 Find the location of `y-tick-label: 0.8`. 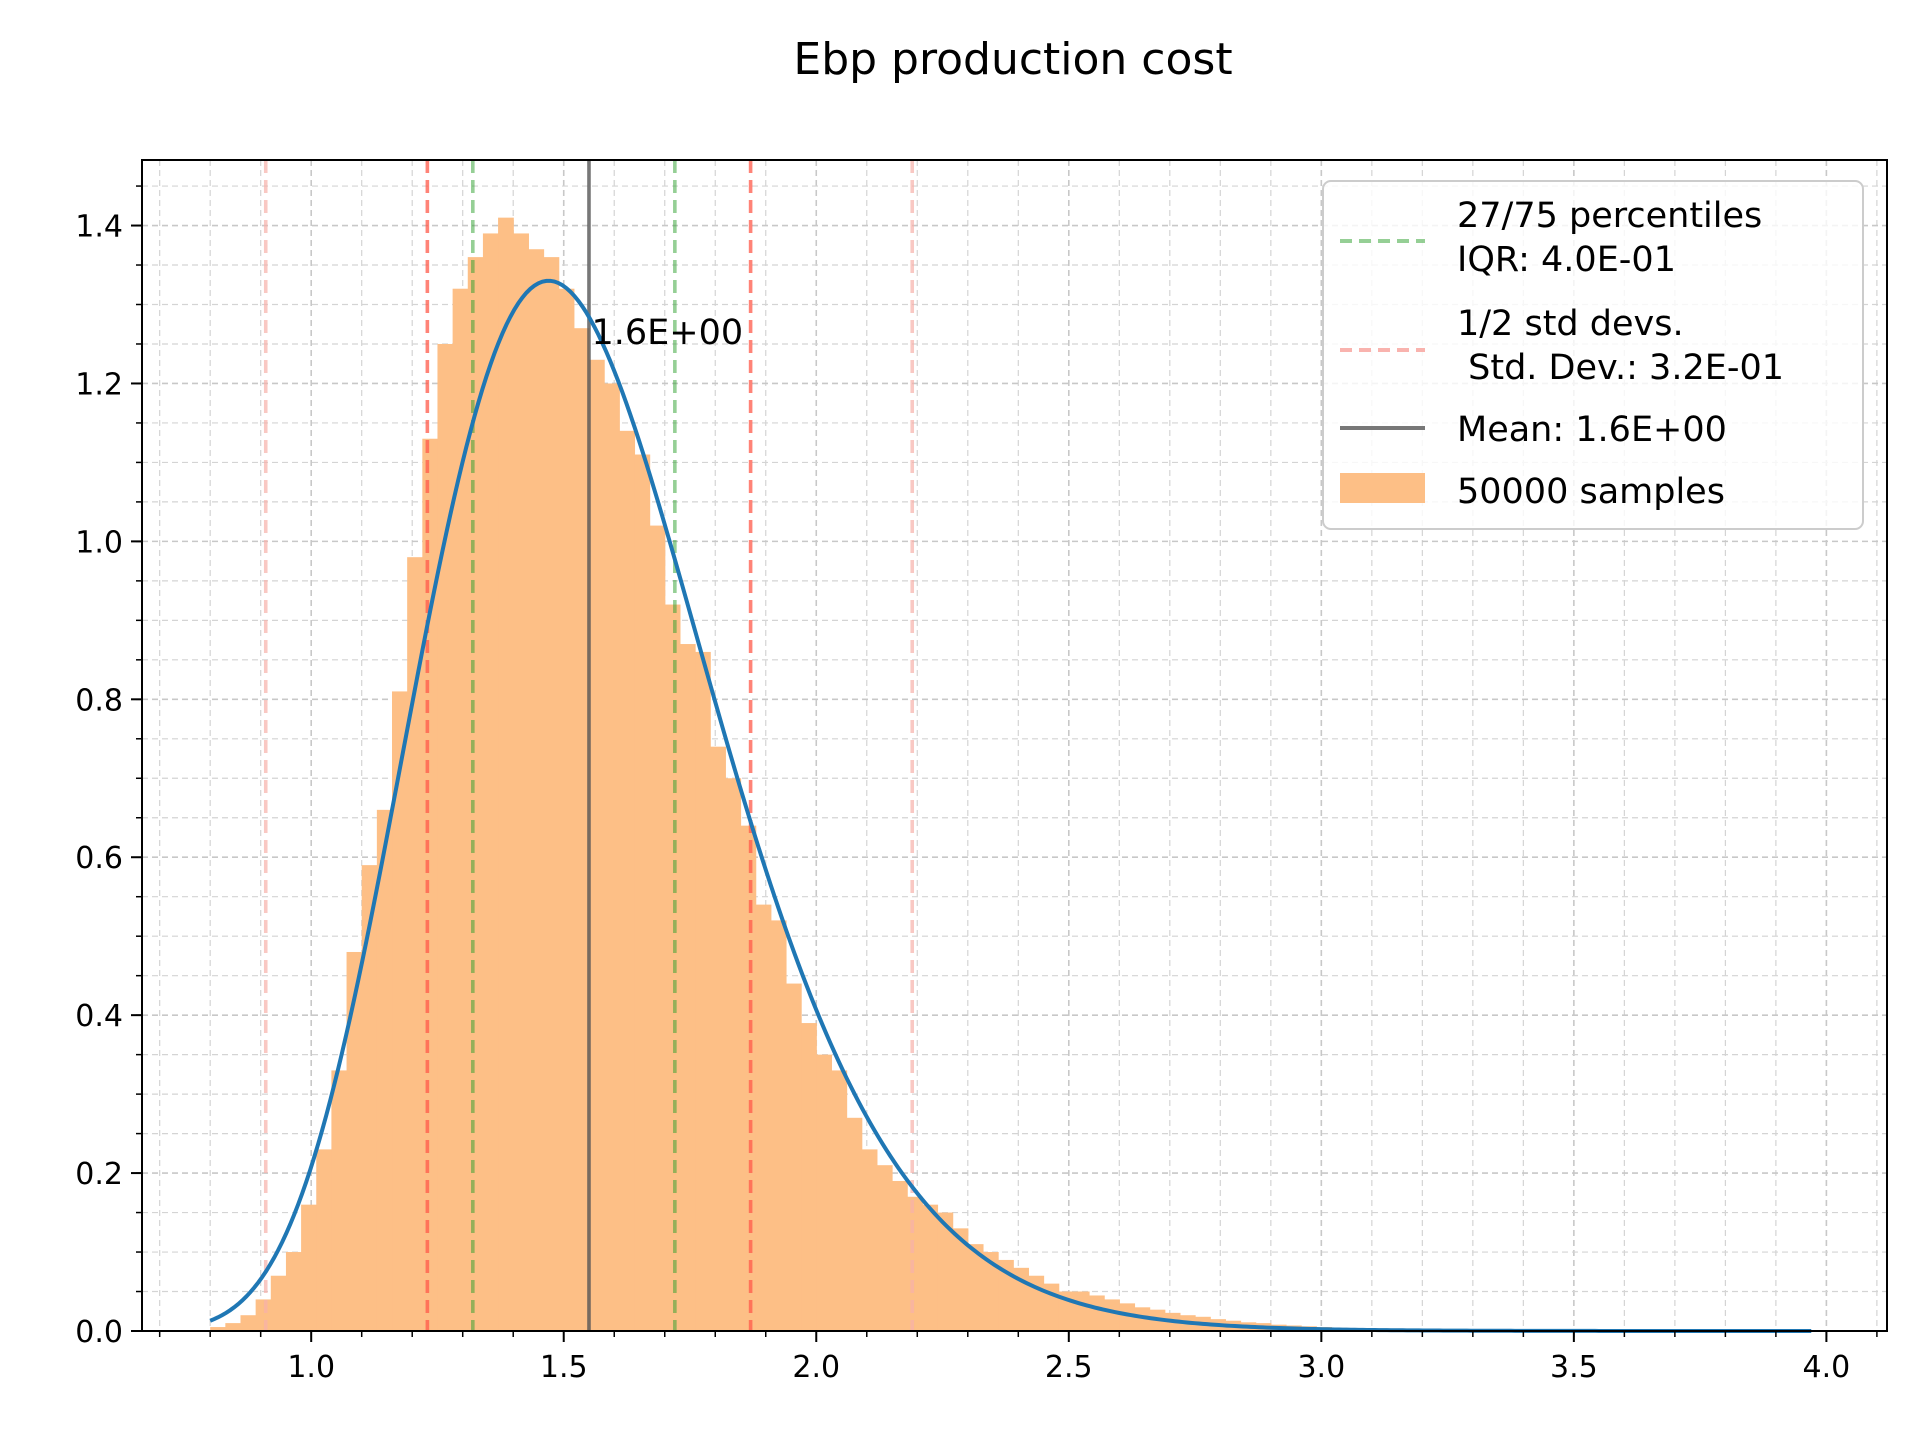

y-tick-label: 0.8 is located at coordinates (99, 700).